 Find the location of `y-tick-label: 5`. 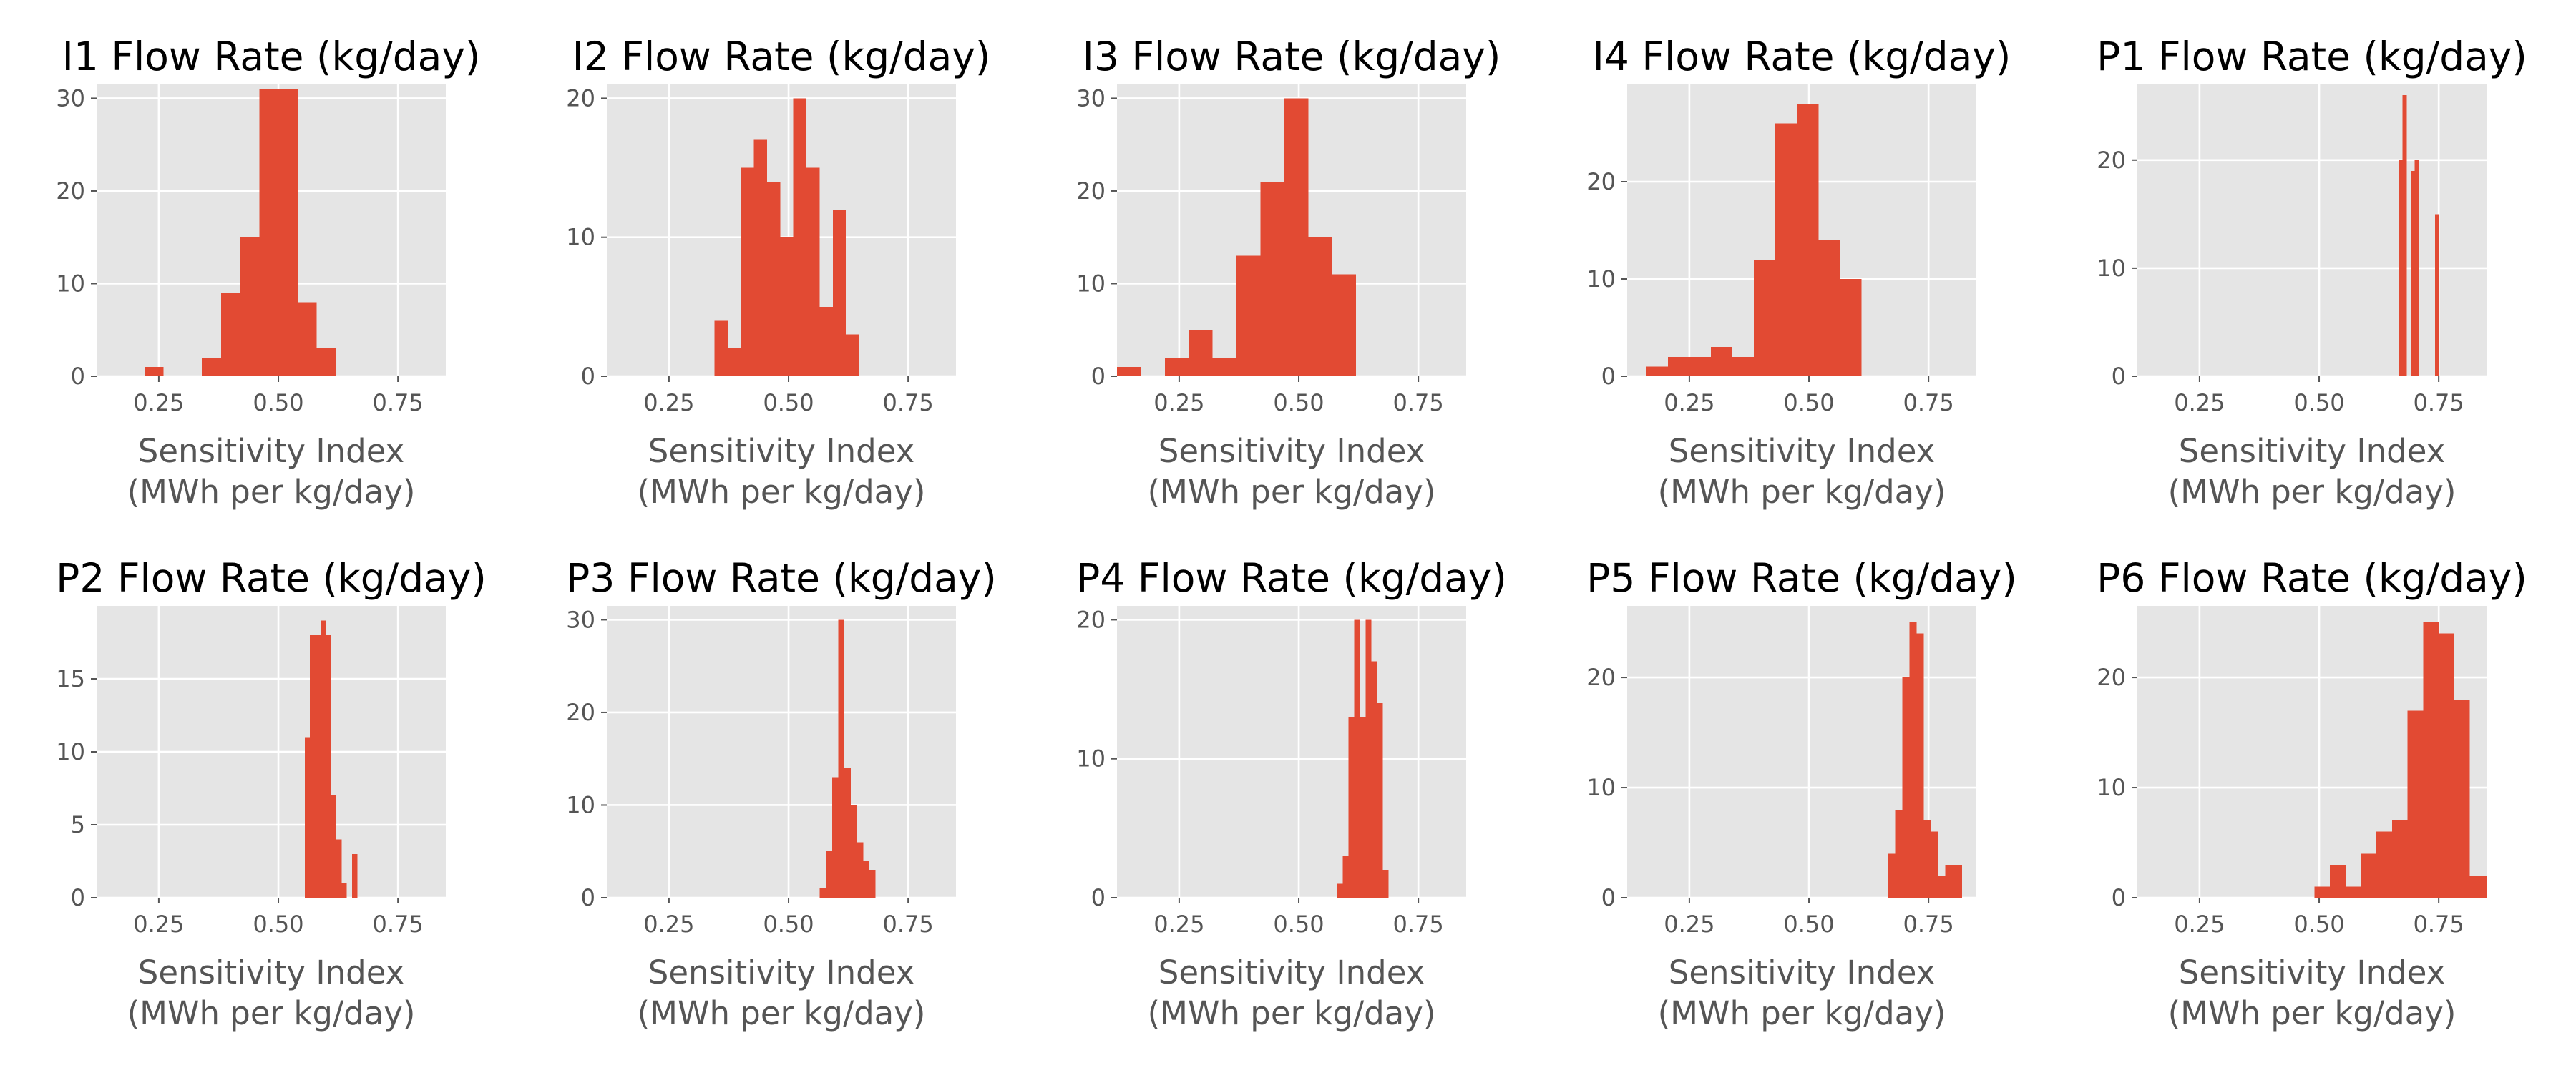

y-tick-label: 5 is located at coordinates (78, 824).